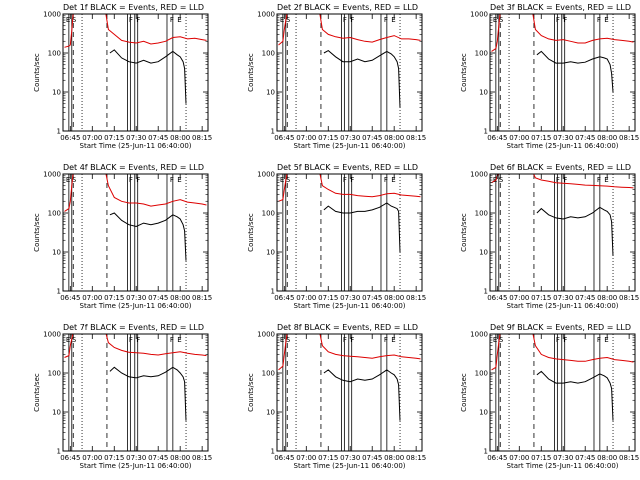  I want to click on panel-title: Det 8f BLACK = Events, RED = LLD, so click(347, 327).